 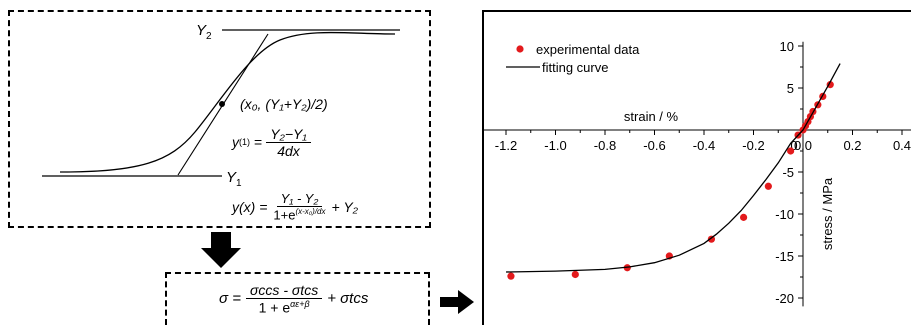 I want to click on slope-lhs: y, so click(x=235, y=142).